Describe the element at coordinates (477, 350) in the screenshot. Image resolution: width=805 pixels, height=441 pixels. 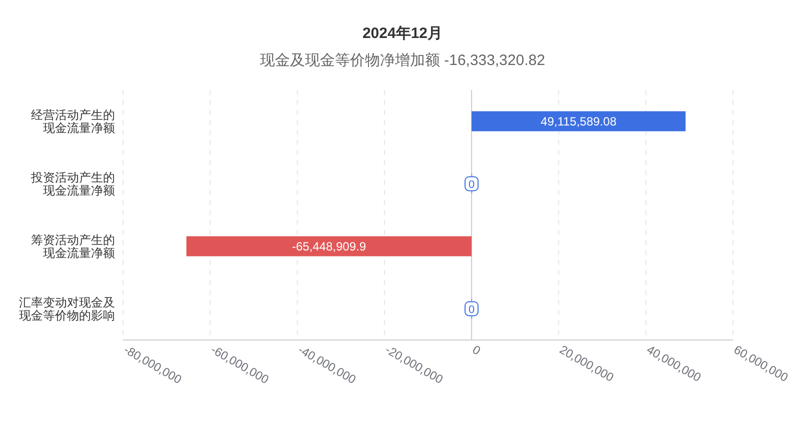
I see `x-tick-label: 0` at that location.